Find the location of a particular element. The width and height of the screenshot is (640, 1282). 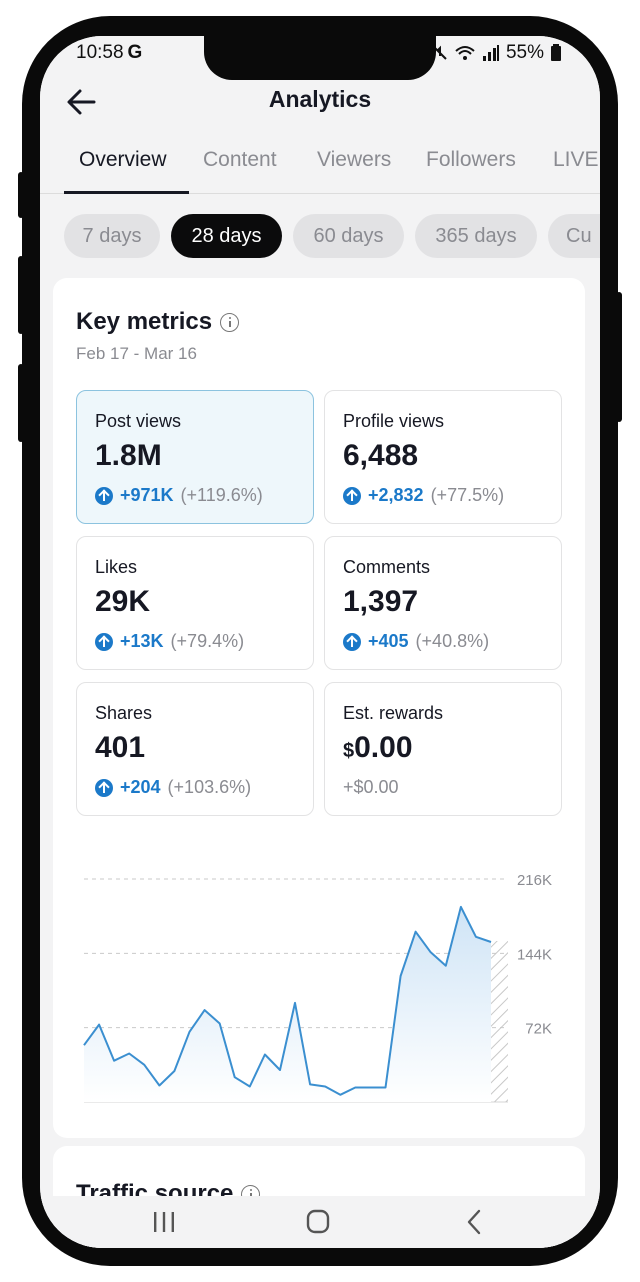

metric-value: 1.8M is located at coordinates (128, 455).